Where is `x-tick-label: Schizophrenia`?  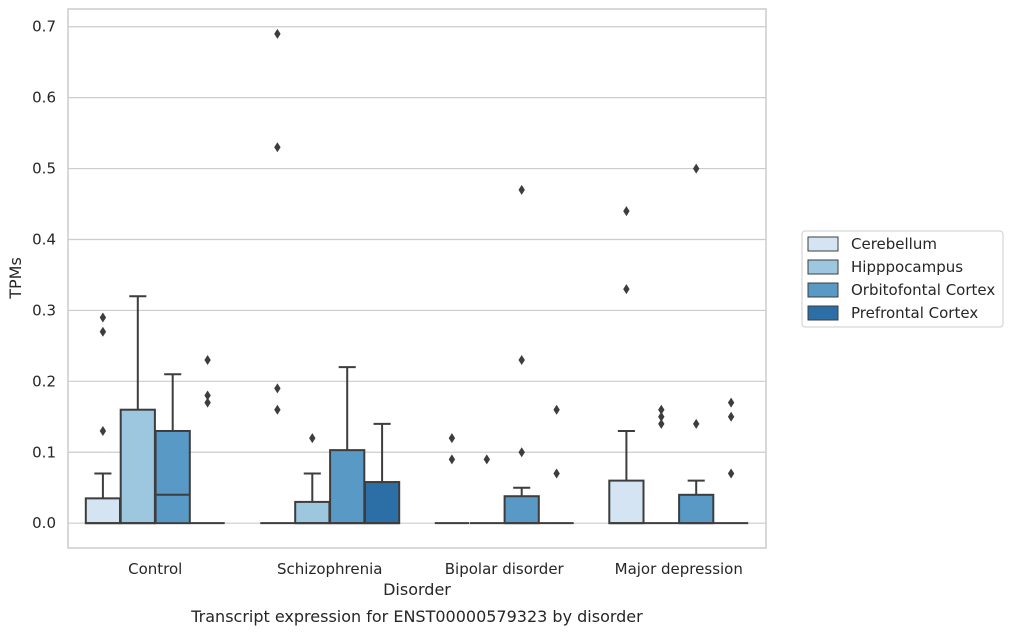 x-tick-label: Schizophrenia is located at coordinates (329, 569).